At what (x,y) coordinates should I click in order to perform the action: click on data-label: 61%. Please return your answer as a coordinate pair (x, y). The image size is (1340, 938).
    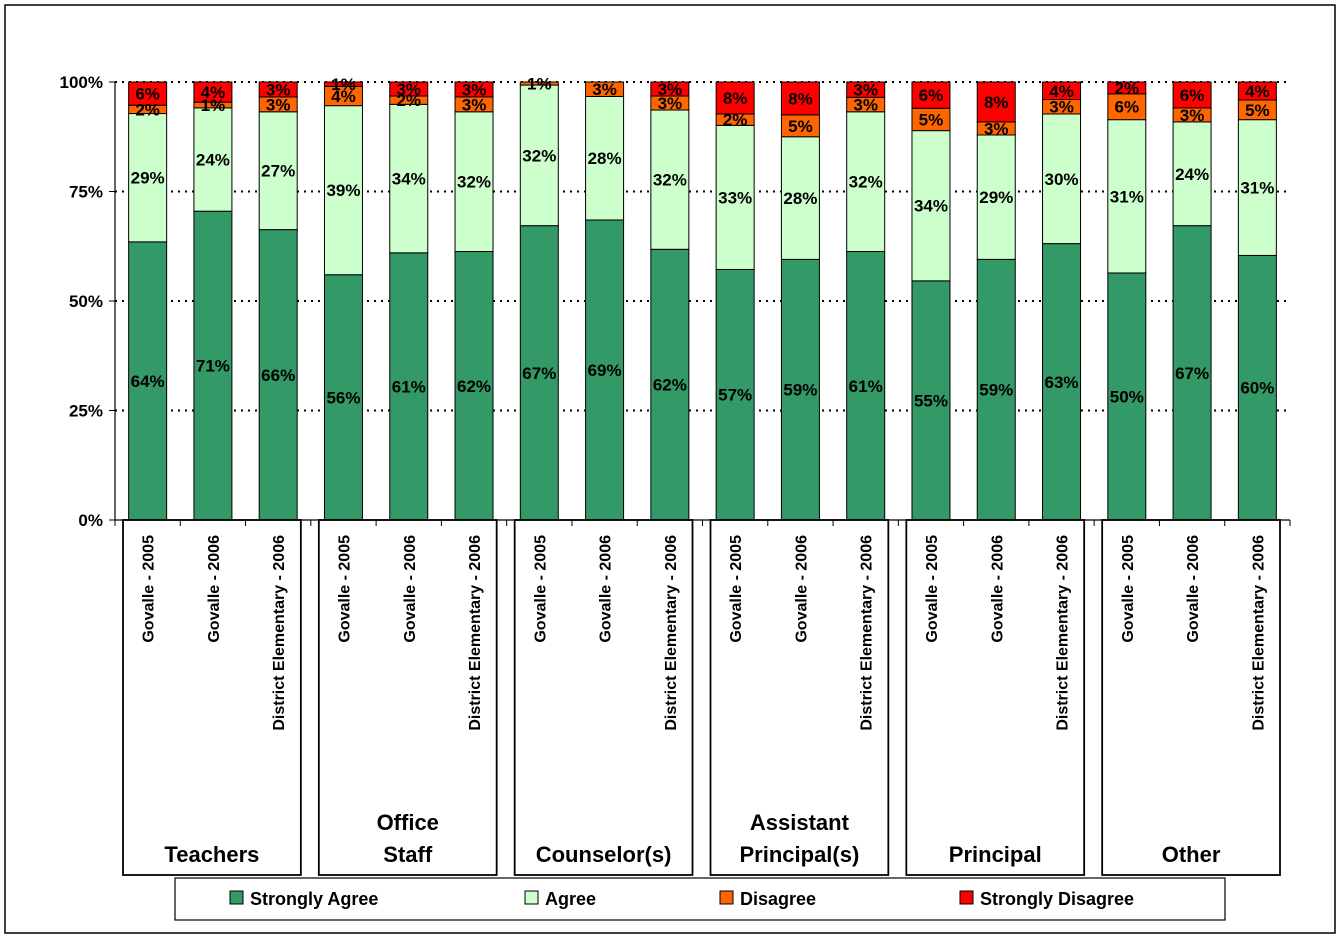
    Looking at the image, I should click on (409, 386).